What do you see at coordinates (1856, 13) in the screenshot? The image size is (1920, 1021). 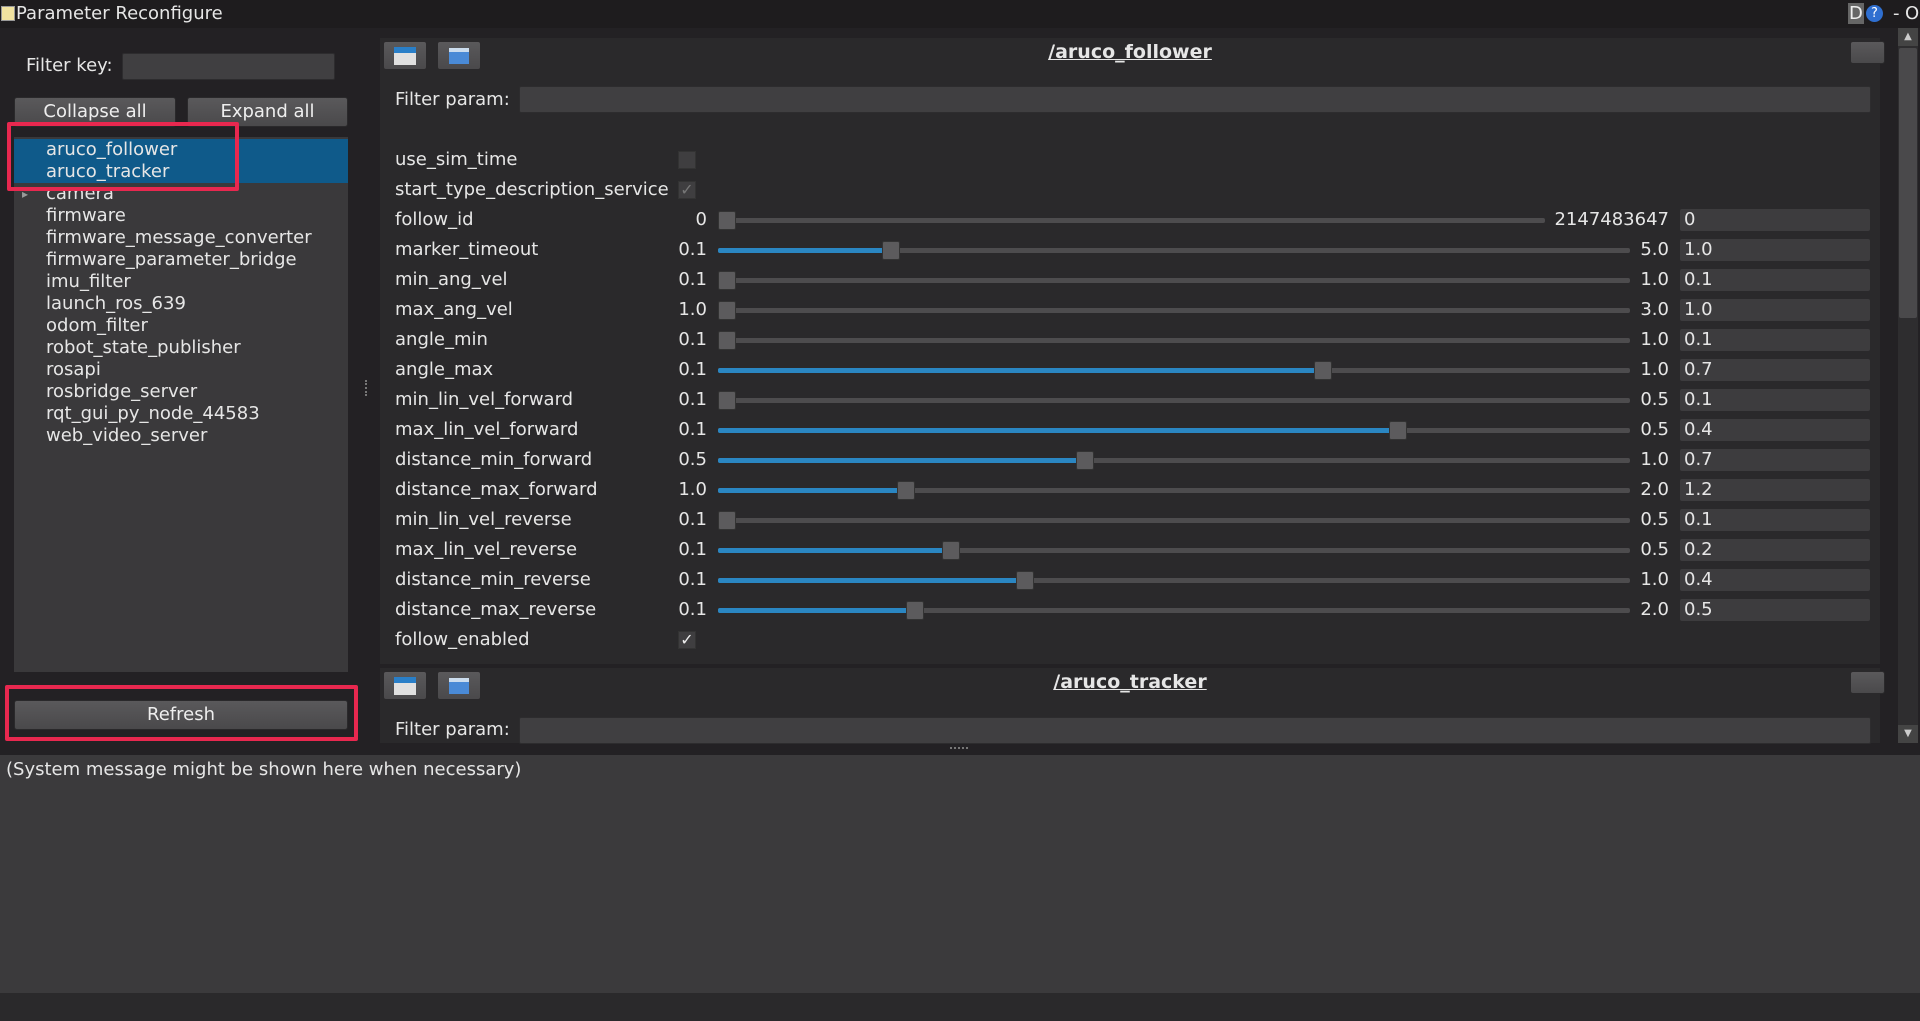 I see `d-toggle-button: D` at bounding box center [1856, 13].